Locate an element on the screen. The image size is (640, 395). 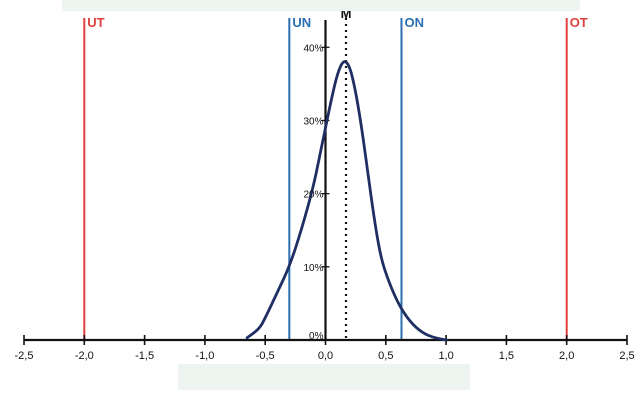
x-tick-label: 0,5 is located at coordinates (385, 356).